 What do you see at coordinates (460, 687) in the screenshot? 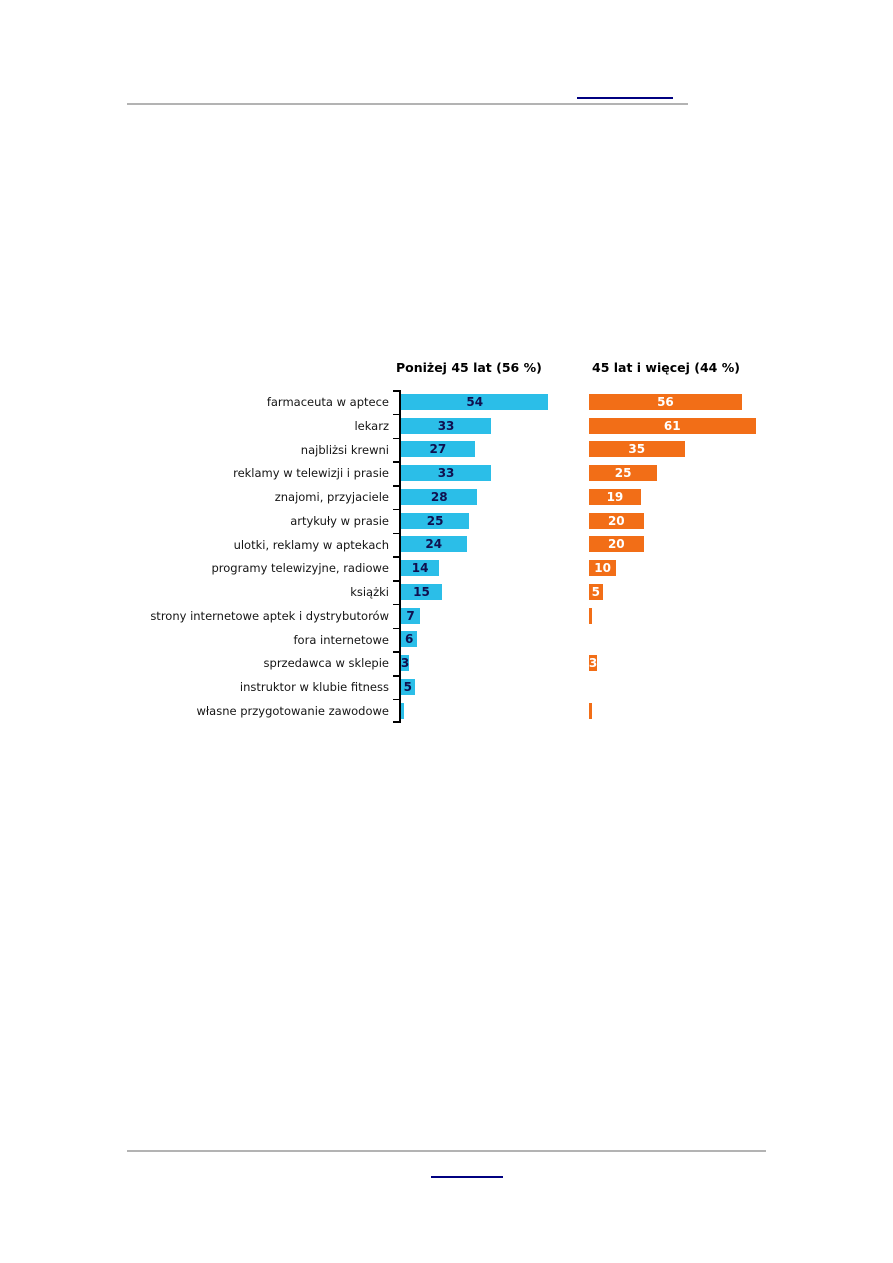
I see `chart-row: instruktor w klubie fitness 5` at bounding box center [460, 687].